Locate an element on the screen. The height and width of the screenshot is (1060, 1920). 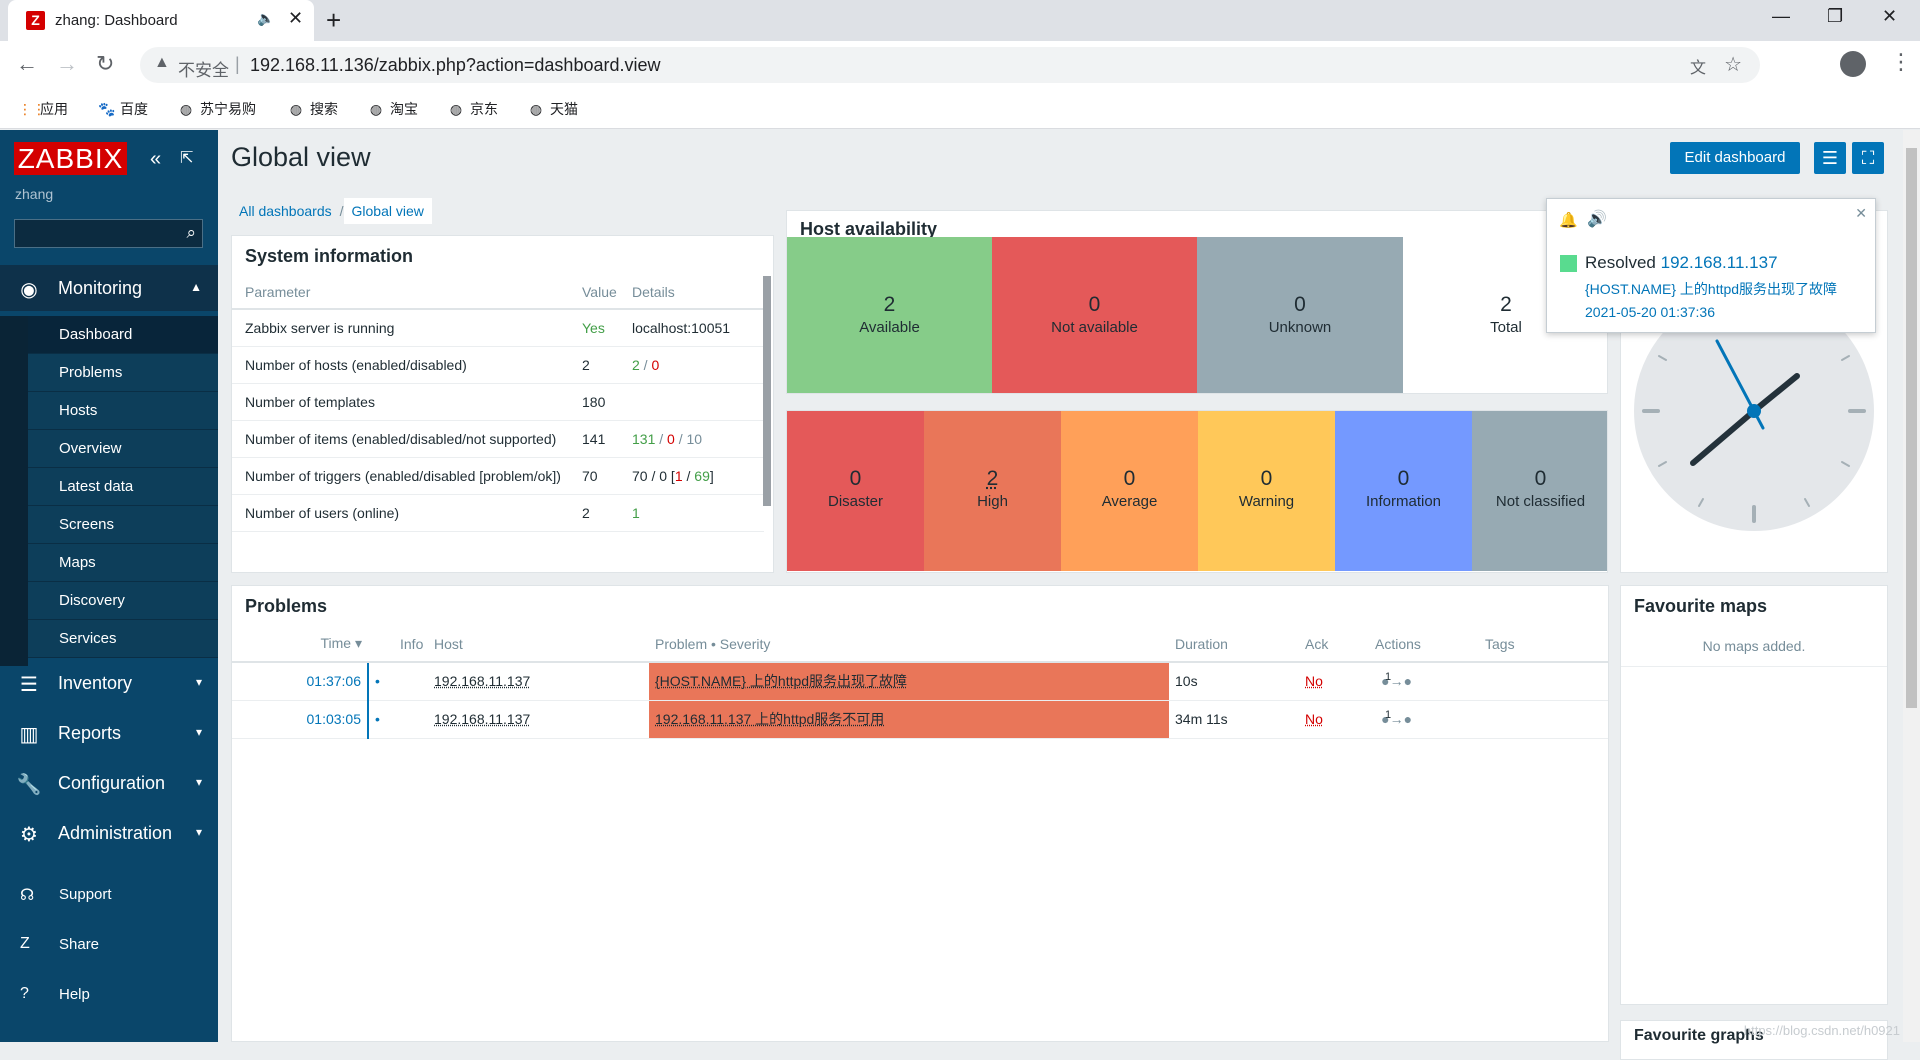
speaker-icon: 🔊 is located at coordinates (1597, 219).